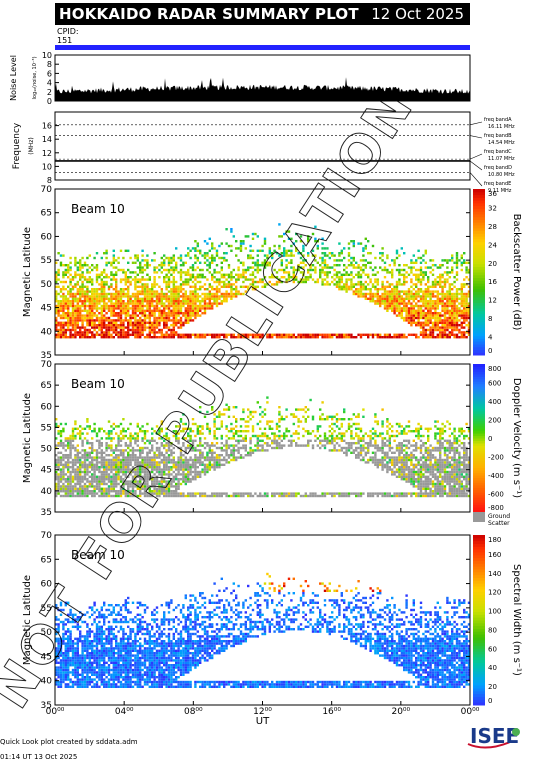 Image resolution: width=536 pixels, height=761 pixels. What do you see at coordinates (479, 229) in the screenshot?
I see `power-colorbar-cell` at bounding box center [479, 229].